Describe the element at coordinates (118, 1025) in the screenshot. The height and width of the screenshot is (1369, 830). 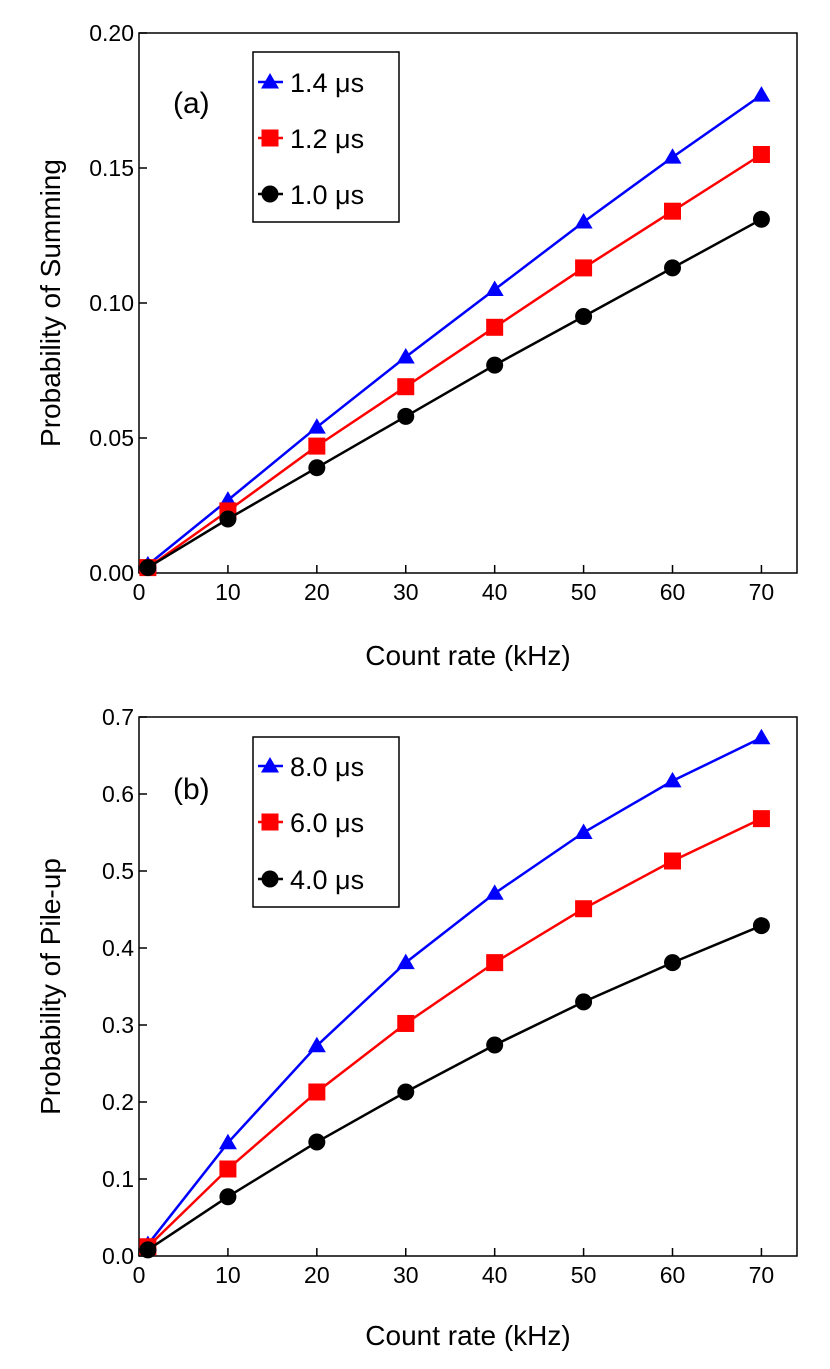
I see `y-tick-label: 0.3` at that location.